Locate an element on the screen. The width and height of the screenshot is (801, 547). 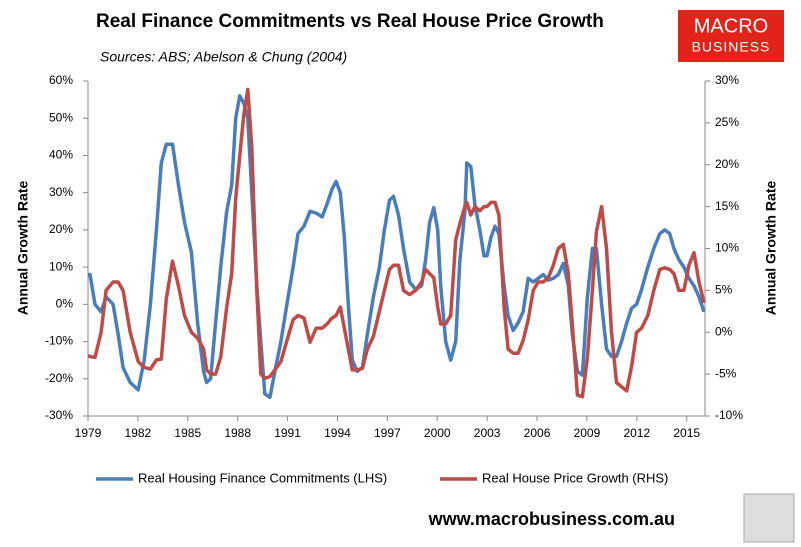
footer: www.macrobusiness.com.au is located at coordinates (551, 519).